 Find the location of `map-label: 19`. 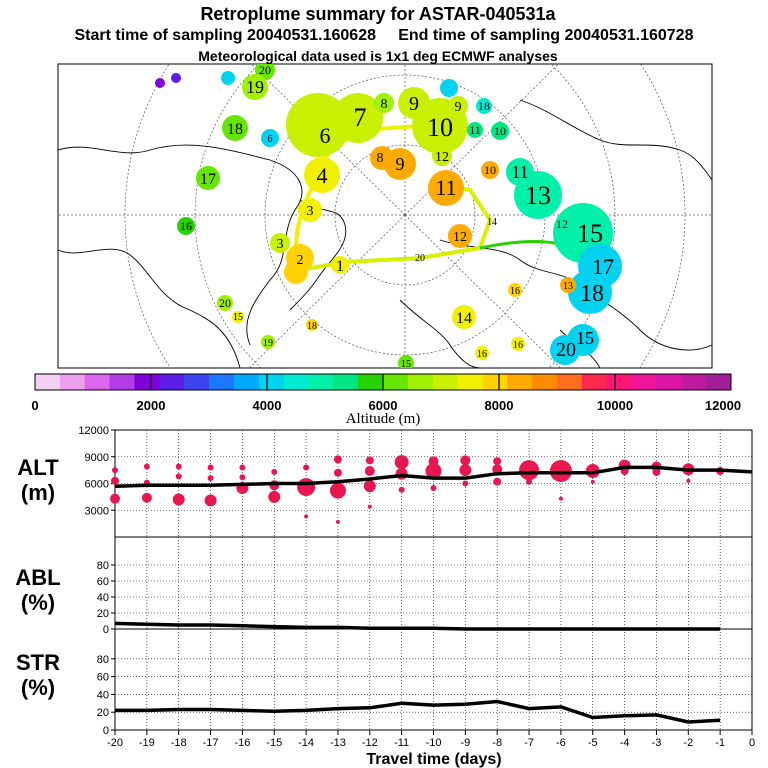

map-label: 19 is located at coordinates (255, 87).